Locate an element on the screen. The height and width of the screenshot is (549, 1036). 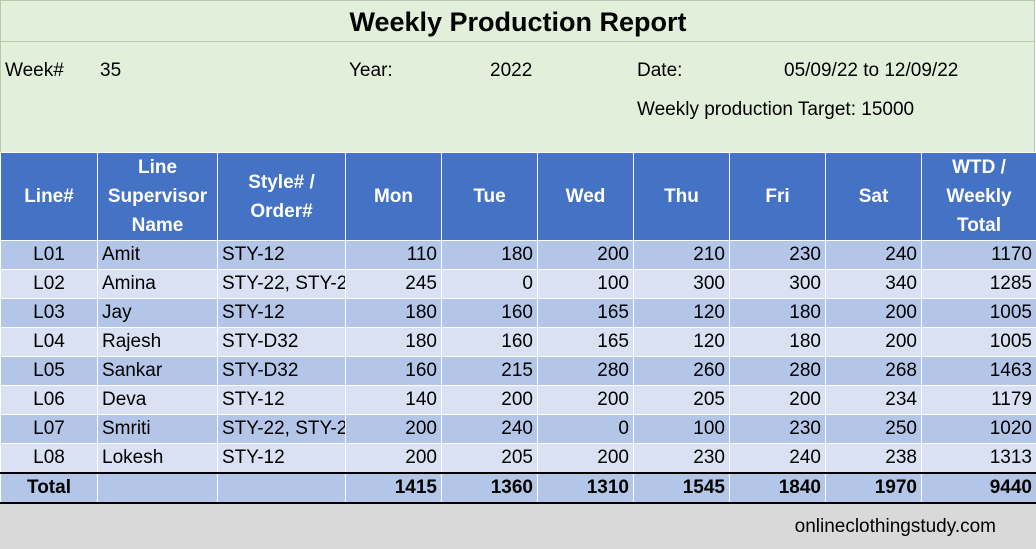
total-mon: 1415 is located at coordinates (394, 488).